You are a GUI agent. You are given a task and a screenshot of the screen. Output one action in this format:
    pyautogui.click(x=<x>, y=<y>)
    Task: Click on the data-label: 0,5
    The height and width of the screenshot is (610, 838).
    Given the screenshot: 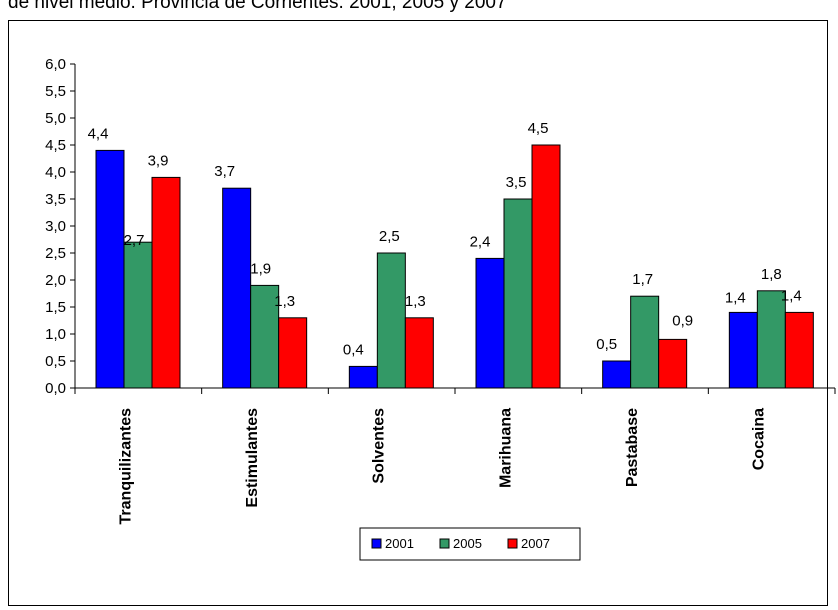 What is the action you would take?
    pyautogui.click(x=606, y=344)
    